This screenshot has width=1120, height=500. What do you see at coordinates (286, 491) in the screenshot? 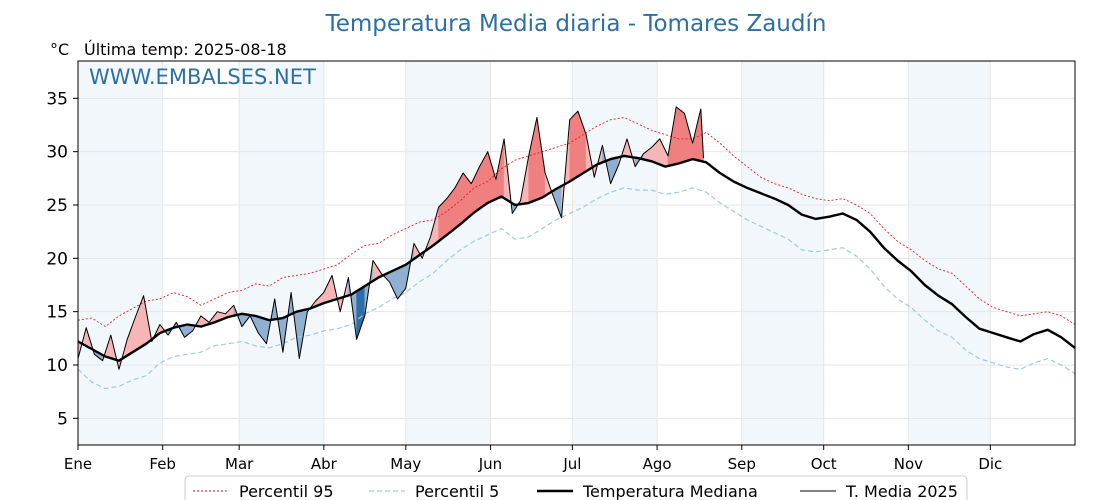
I see `legend-label-p95: Percentil 95` at bounding box center [286, 491].